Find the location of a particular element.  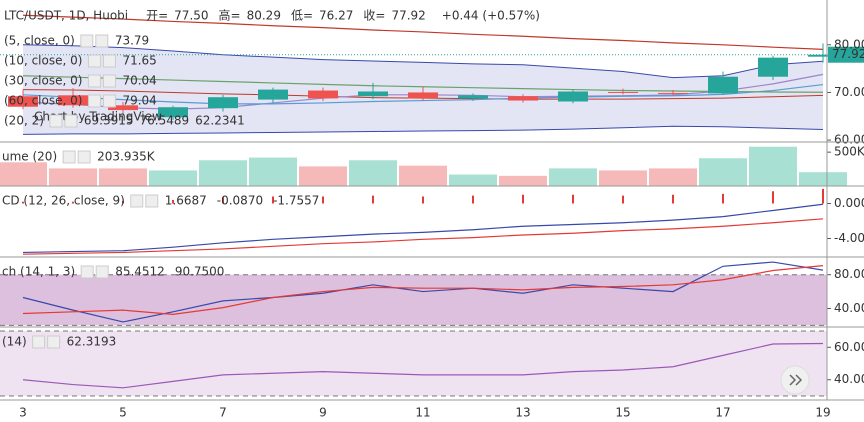

x-tick-label: 13 is located at coordinates (522, 413).